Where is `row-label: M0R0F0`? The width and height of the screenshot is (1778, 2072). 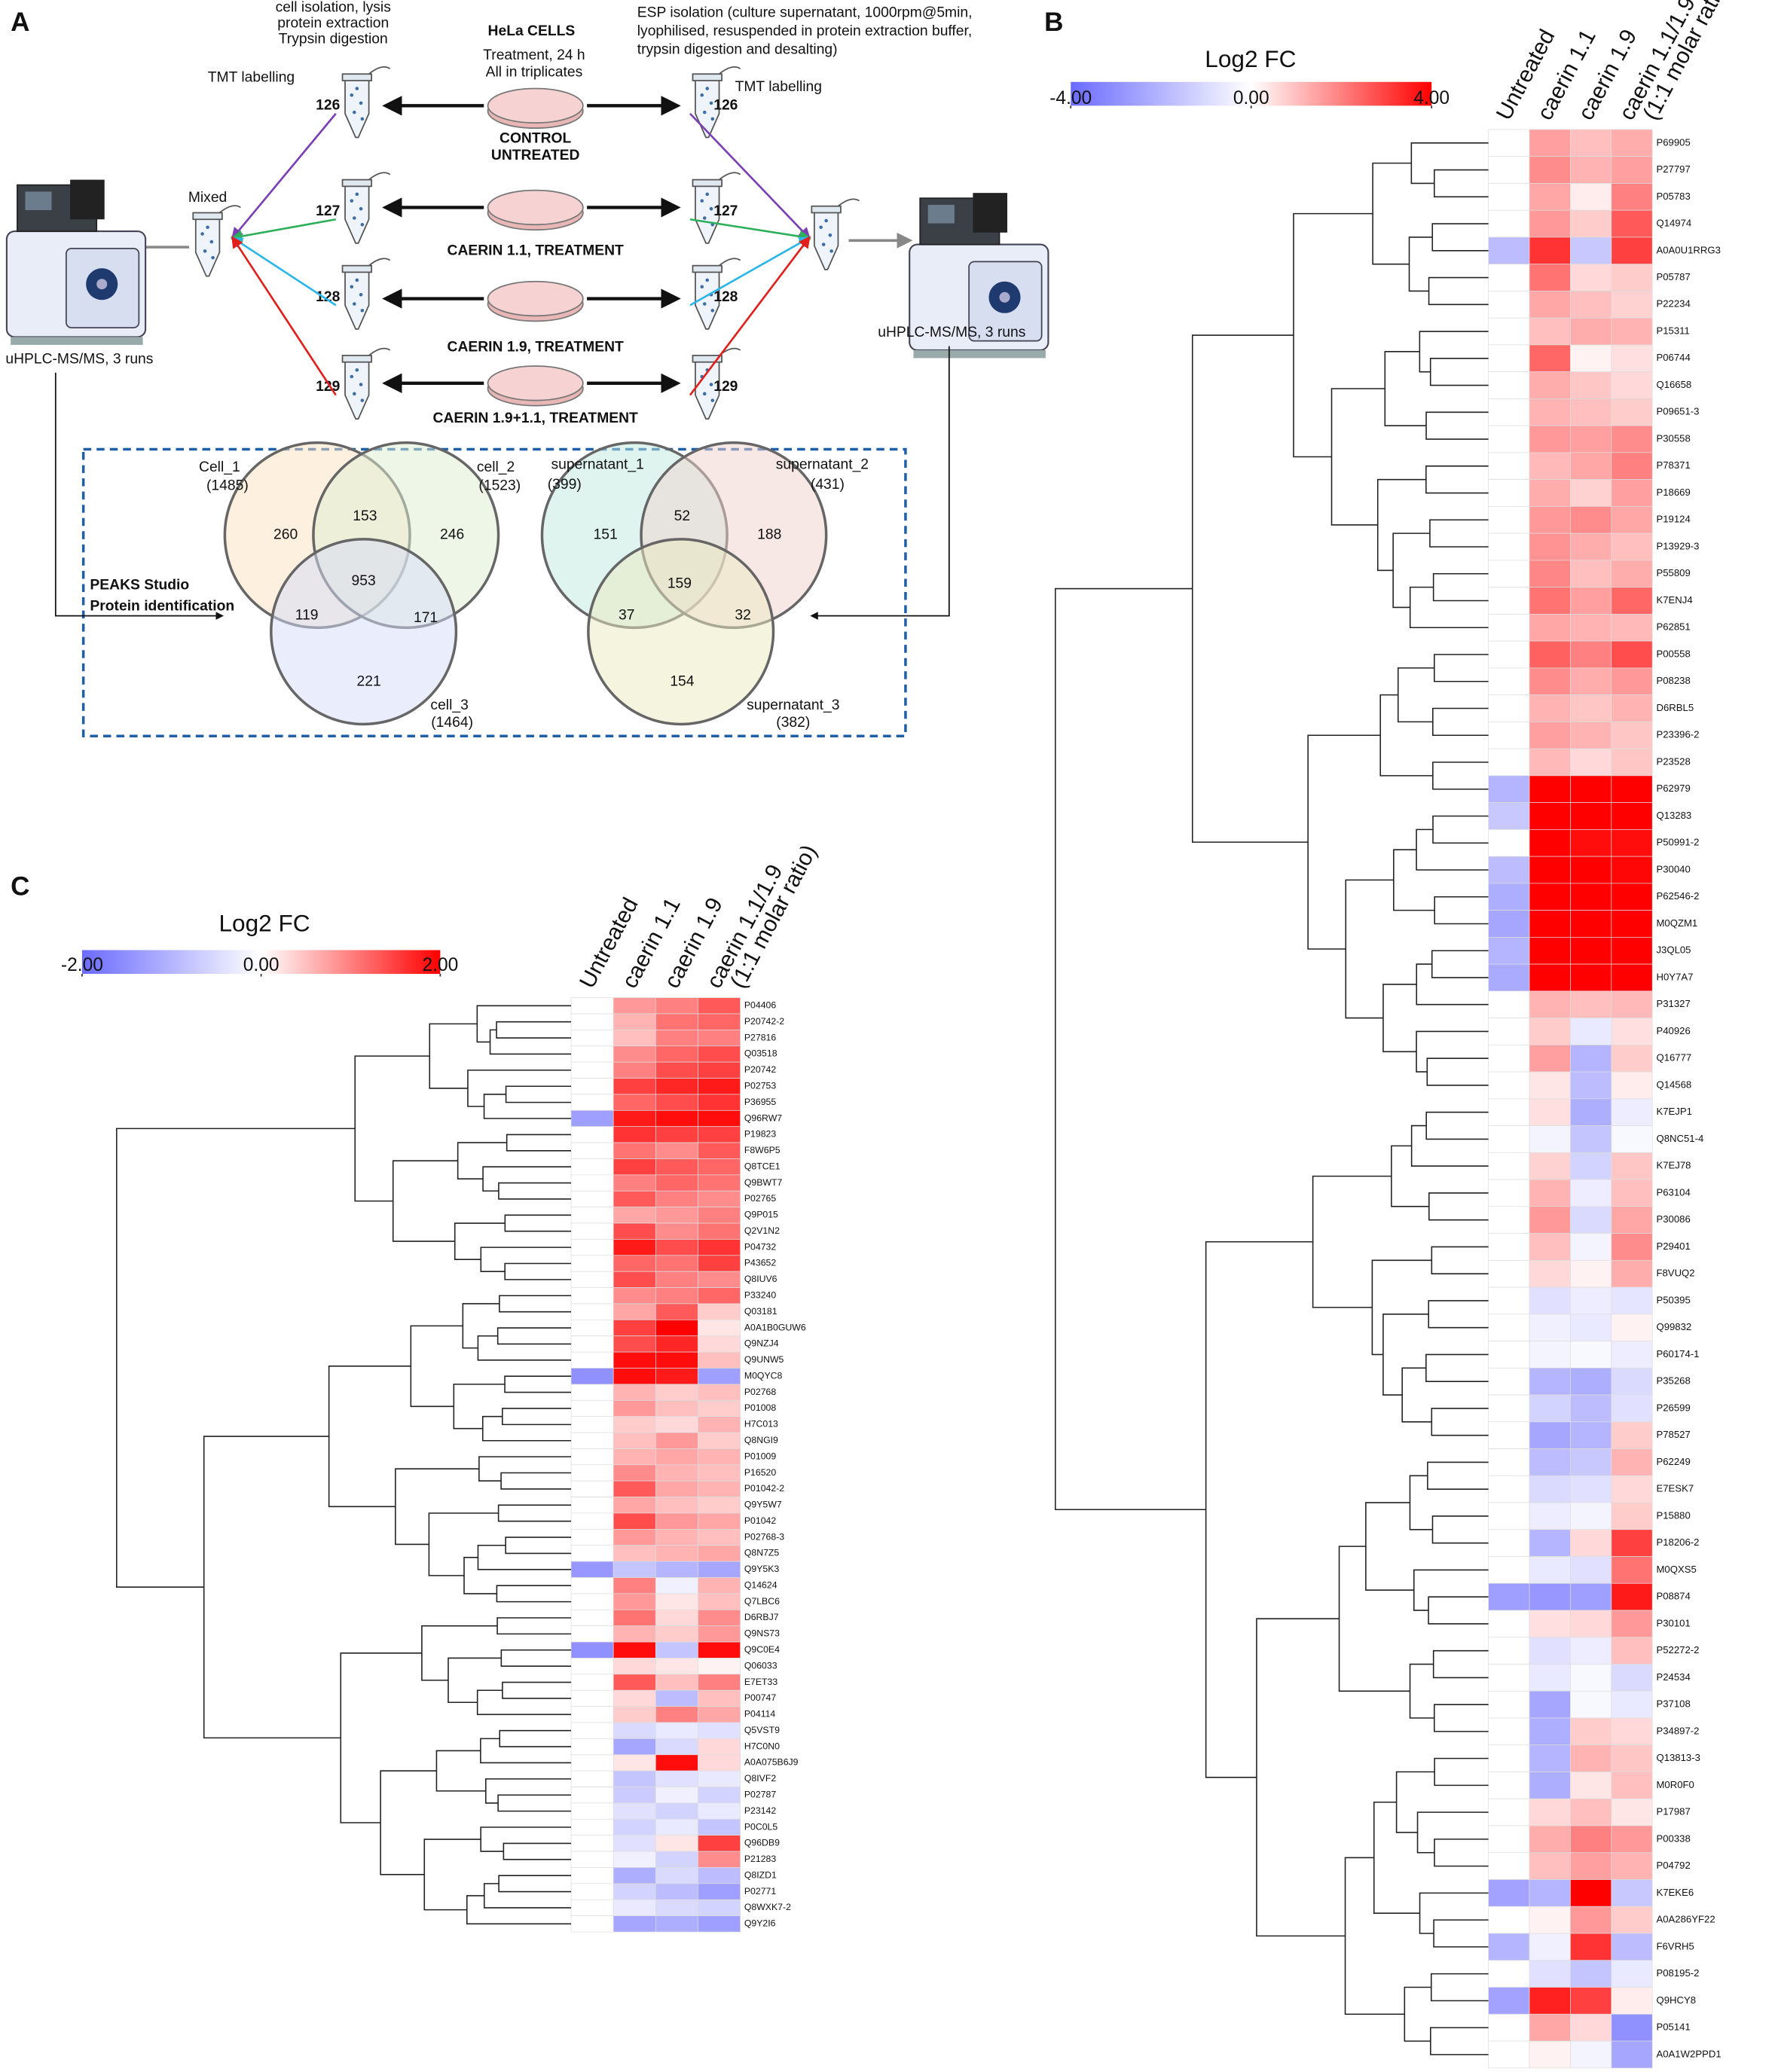
row-label: M0R0F0 is located at coordinates (1675, 1784).